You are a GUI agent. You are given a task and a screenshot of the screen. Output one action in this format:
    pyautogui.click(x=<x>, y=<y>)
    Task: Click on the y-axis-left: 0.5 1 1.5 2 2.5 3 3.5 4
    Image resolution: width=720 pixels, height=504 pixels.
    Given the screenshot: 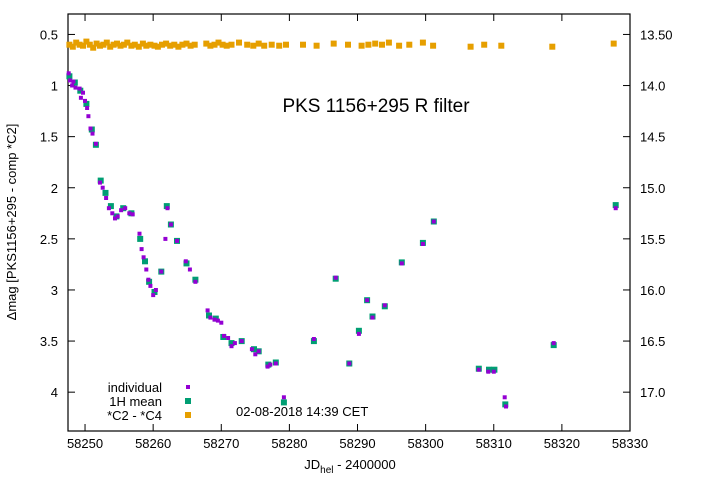 What is the action you would take?
    pyautogui.click(x=57, y=213)
    